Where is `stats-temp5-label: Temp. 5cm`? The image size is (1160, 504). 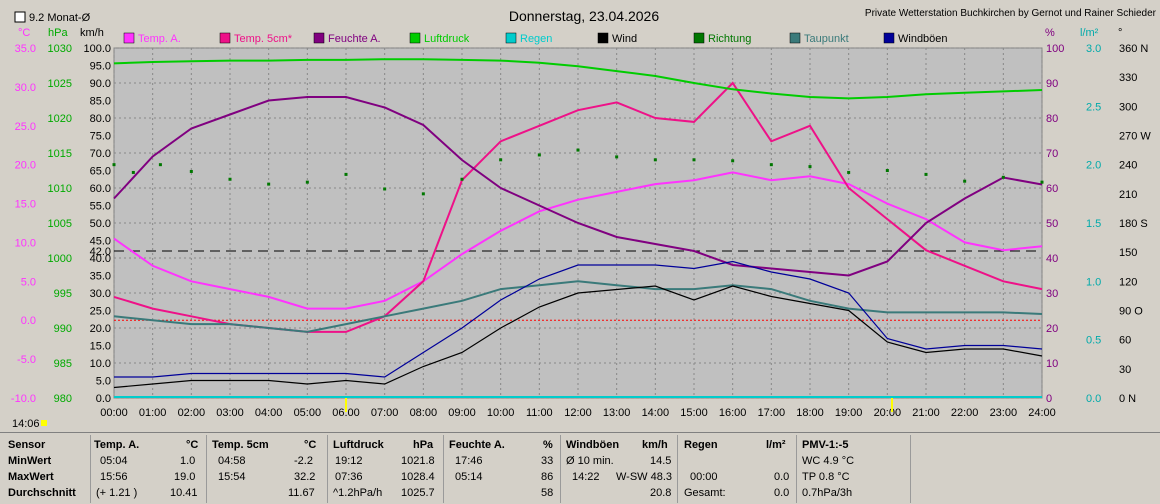
stats-temp5-label: Temp. 5cm is located at coordinates (240, 445).